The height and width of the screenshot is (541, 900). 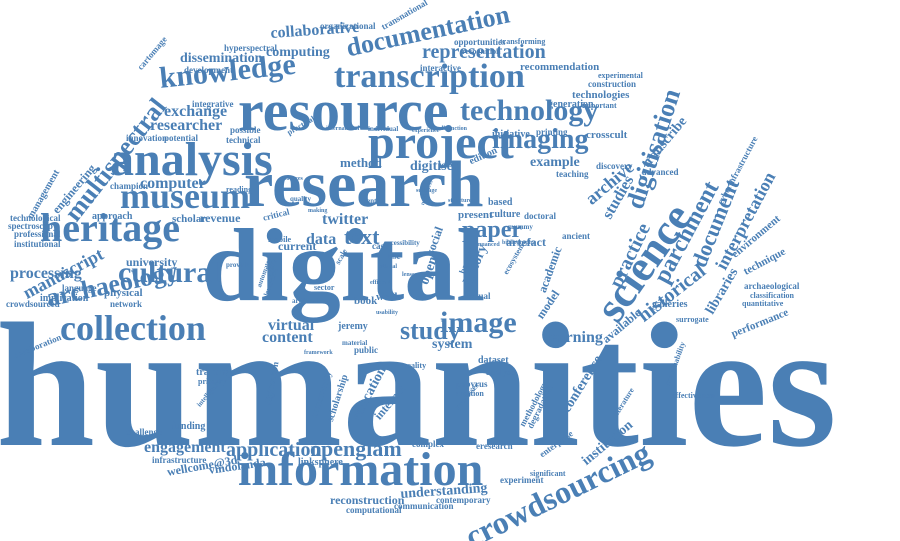 I want to click on word: provide, so click(x=237, y=265).